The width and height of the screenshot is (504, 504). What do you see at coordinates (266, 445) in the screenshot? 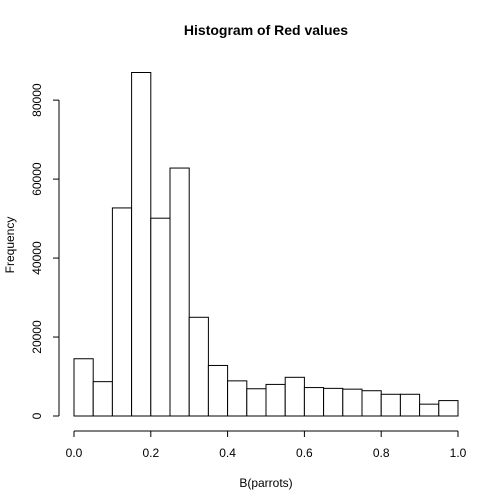
I see `x-axis: 0.0 0.2 0.4 0.6 0.8 1.0` at bounding box center [266, 445].